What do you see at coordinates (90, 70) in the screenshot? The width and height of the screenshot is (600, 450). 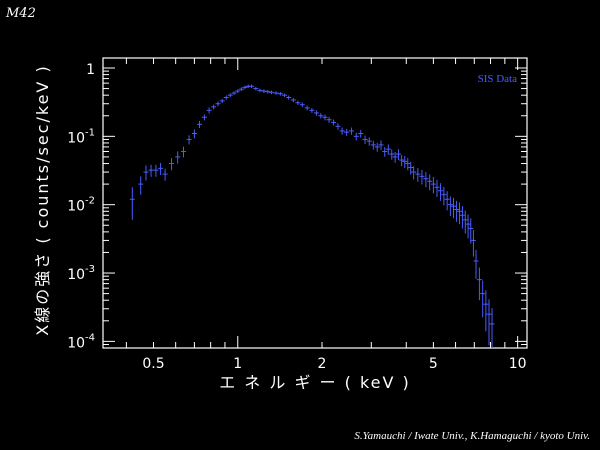 I see `y-tick-label: 1` at bounding box center [90, 70].